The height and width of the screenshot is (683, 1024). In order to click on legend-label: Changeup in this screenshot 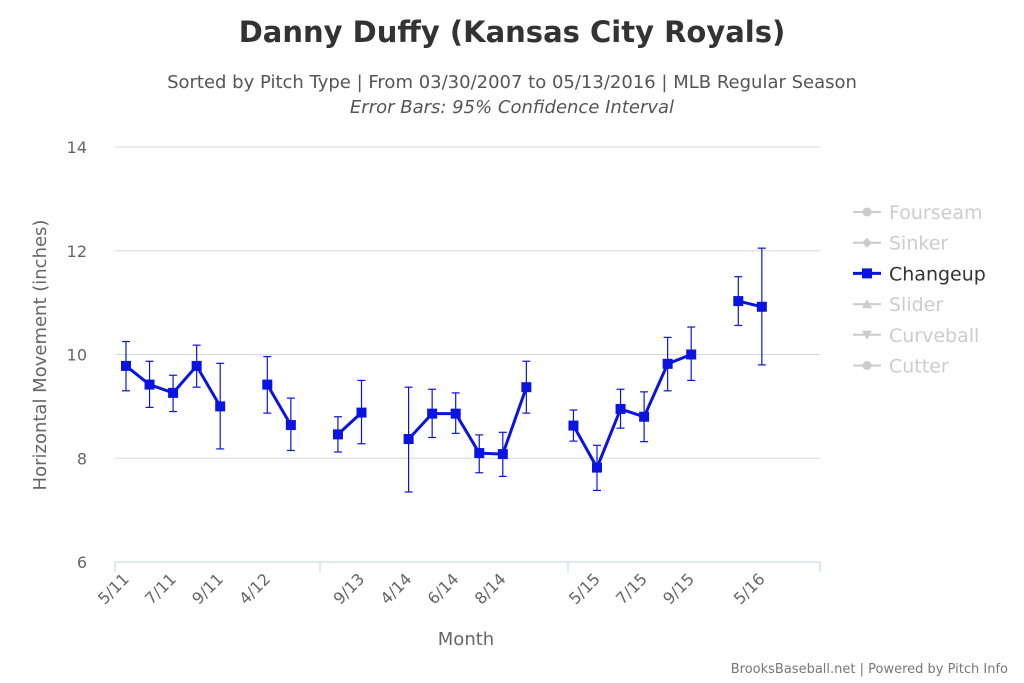, I will do `click(937, 274)`.